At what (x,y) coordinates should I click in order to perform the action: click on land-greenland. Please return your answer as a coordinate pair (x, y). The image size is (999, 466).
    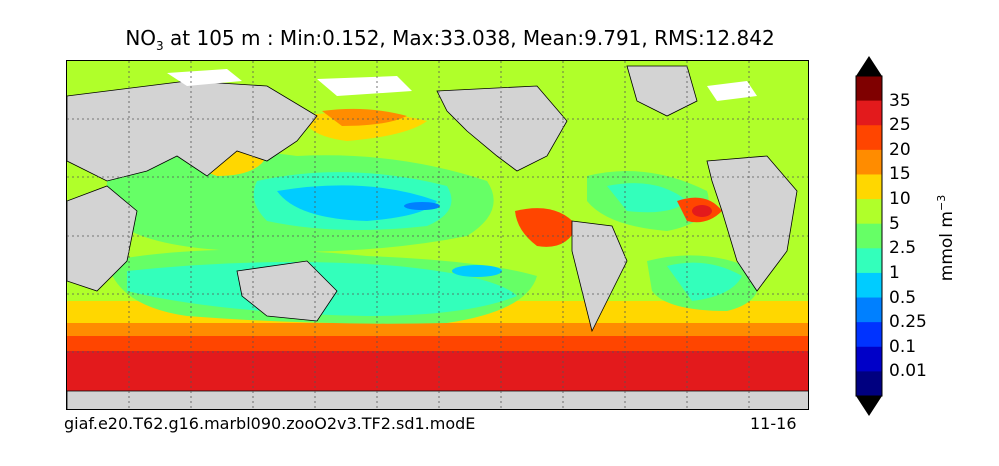
    Looking at the image, I should click on (662, 91).